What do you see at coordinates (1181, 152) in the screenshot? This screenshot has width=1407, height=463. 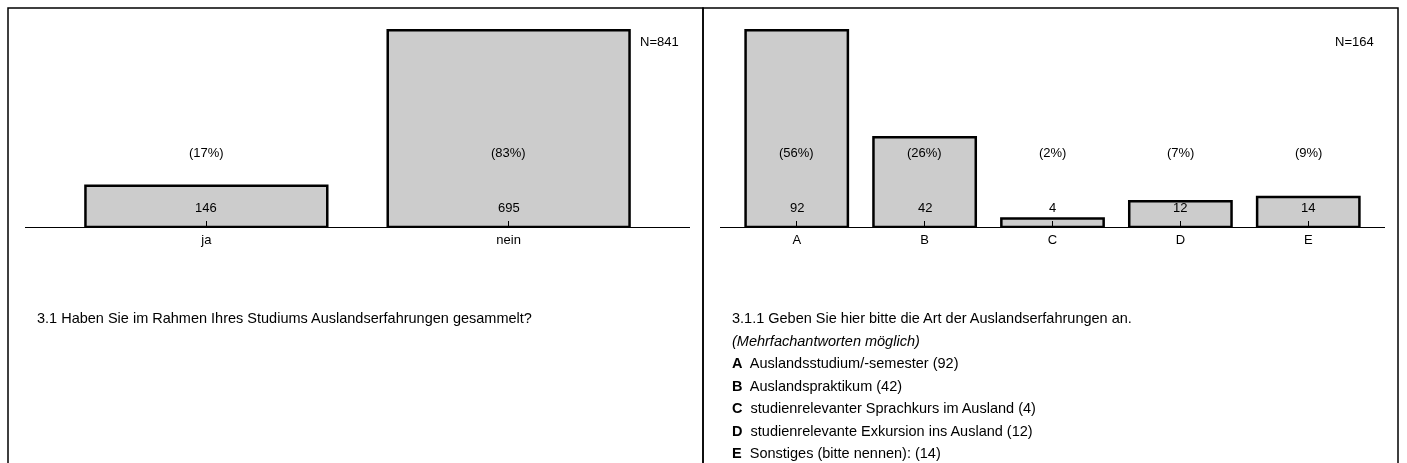 I see `annotation: (7%)` at bounding box center [1181, 152].